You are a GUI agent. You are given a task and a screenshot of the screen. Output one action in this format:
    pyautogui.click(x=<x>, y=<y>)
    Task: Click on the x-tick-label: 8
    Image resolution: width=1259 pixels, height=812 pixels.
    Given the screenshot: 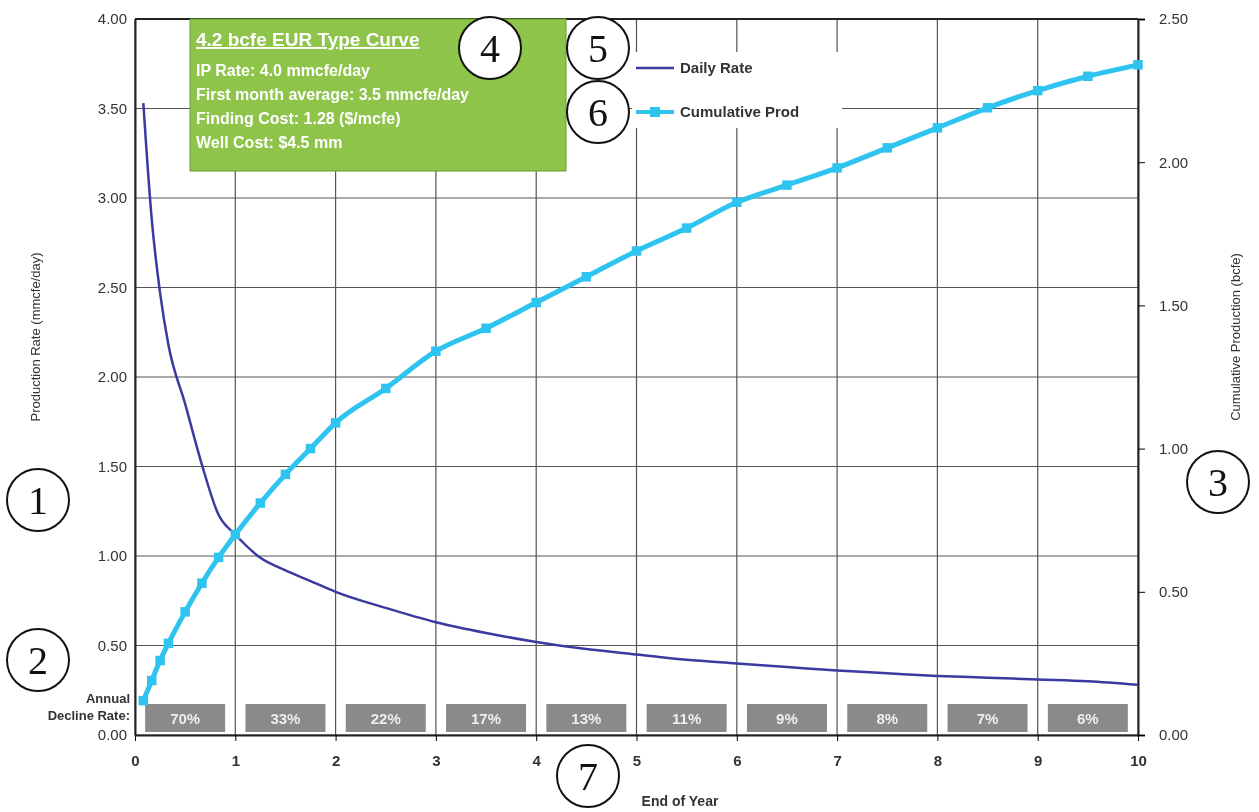 What is the action you would take?
    pyautogui.click(x=938, y=760)
    